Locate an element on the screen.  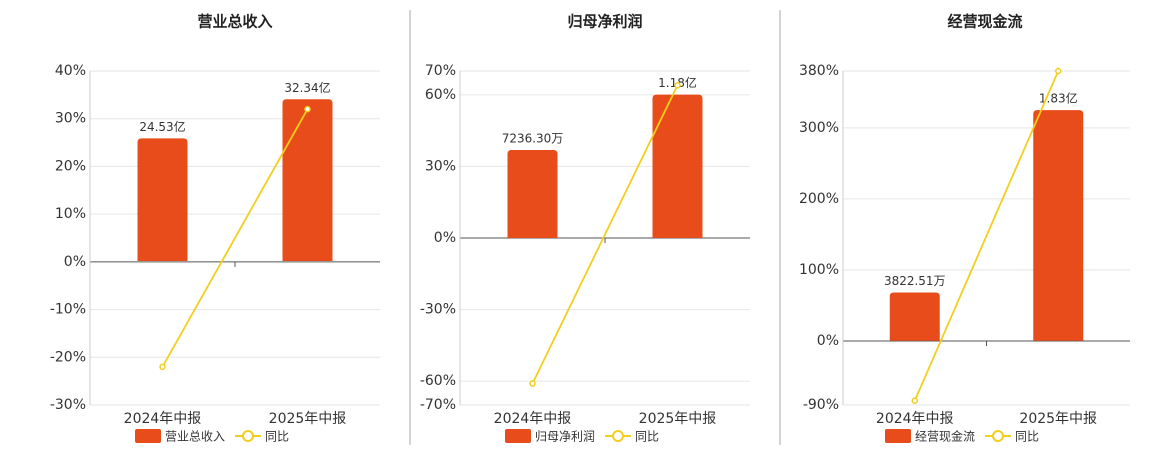
y-tick-label: -20% is located at coordinates (68, 357).